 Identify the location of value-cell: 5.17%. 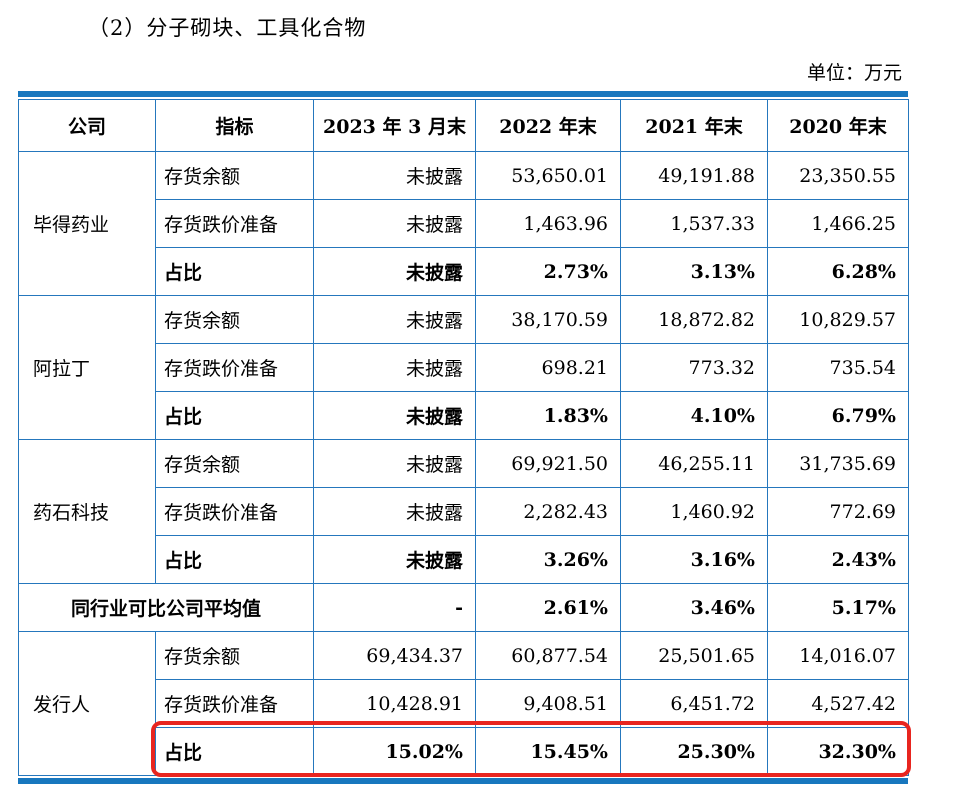
(838, 607).